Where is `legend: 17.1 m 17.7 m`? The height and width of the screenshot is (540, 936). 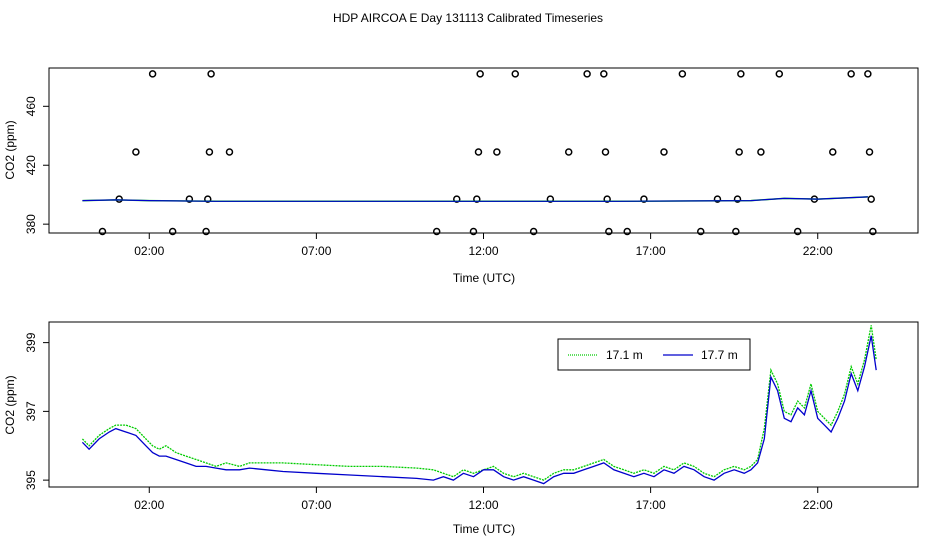 legend: 17.1 m 17.7 m is located at coordinates (654, 354).